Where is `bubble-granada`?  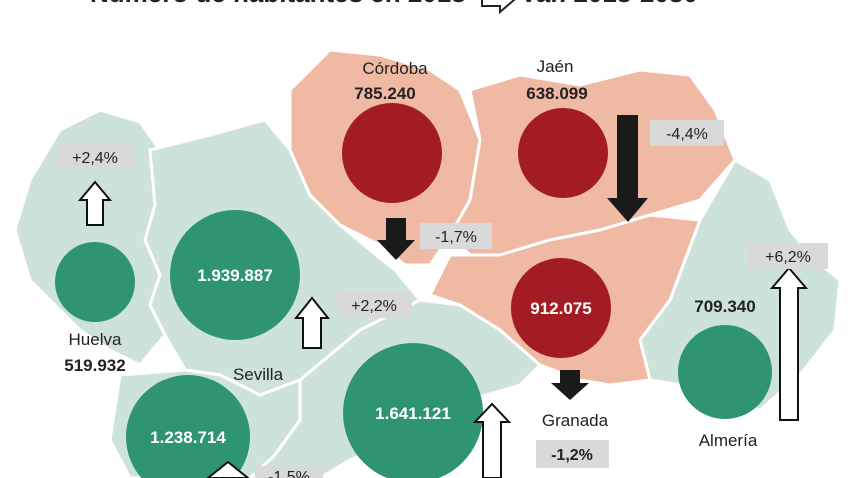
bubble-granada is located at coordinates (561, 308).